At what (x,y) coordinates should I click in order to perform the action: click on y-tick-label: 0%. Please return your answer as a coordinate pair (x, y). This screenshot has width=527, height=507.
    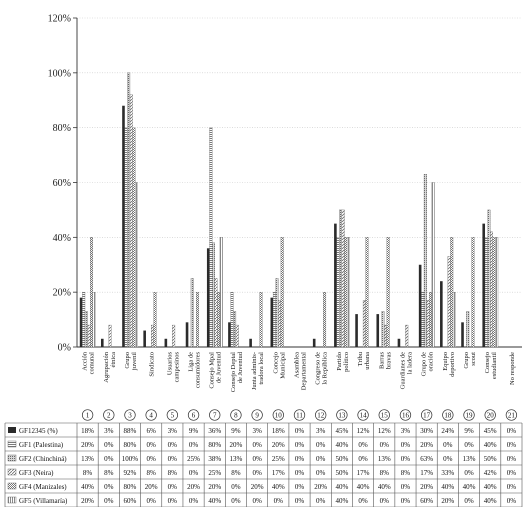
    Looking at the image, I should click on (64, 348).